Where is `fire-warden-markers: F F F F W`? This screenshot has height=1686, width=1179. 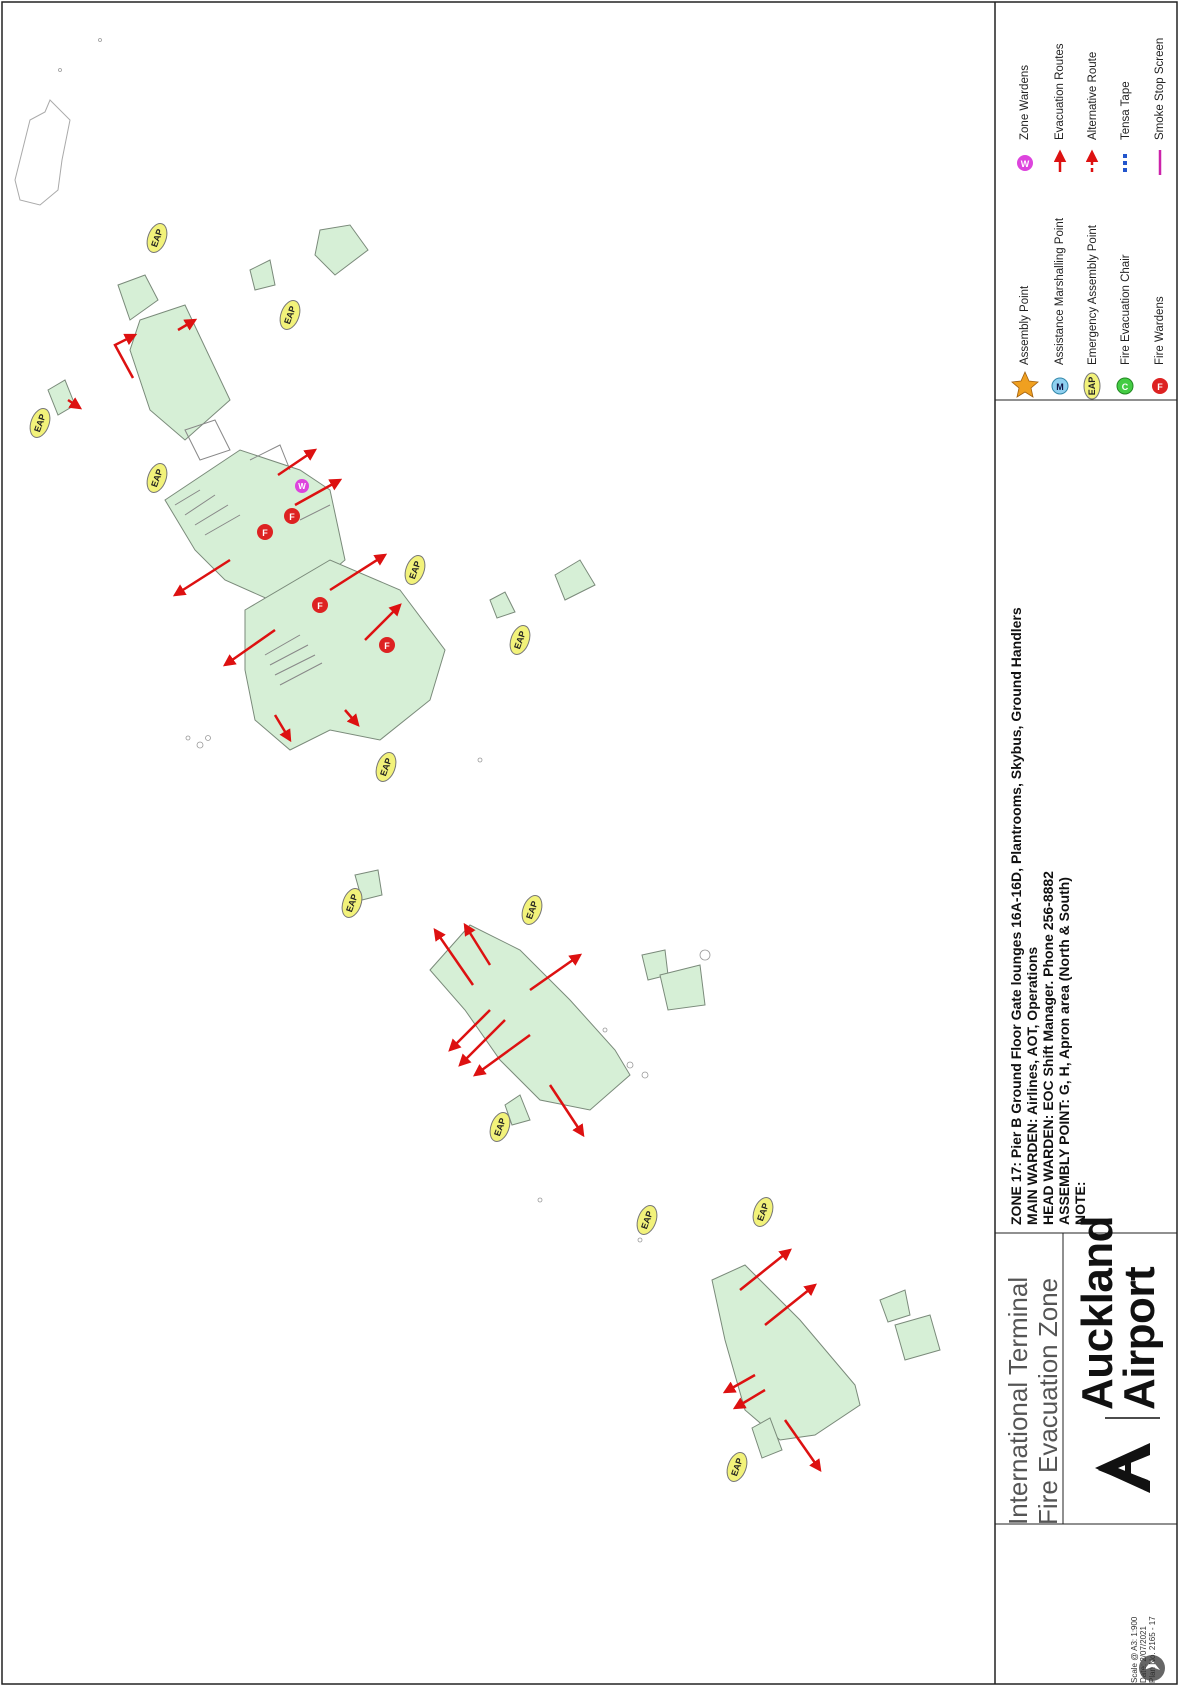
fire-warden-markers: F F F F W is located at coordinates (326, 566).